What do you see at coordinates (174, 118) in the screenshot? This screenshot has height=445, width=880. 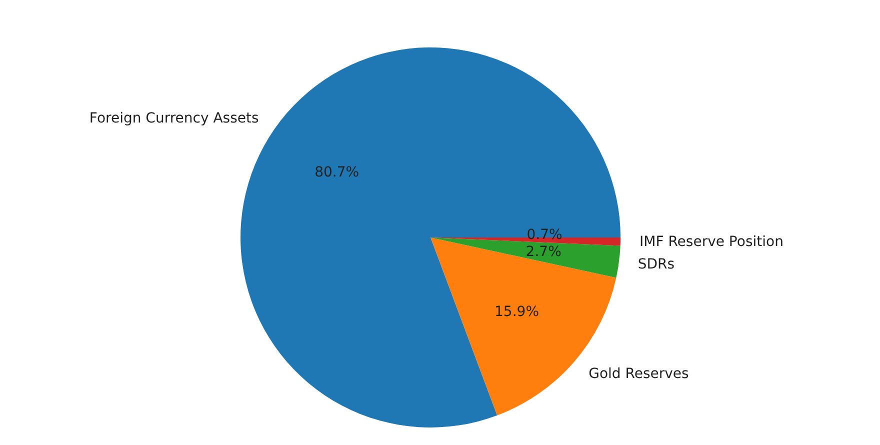 I see `slice-label: Foreign Currency Assets` at bounding box center [174, 118].